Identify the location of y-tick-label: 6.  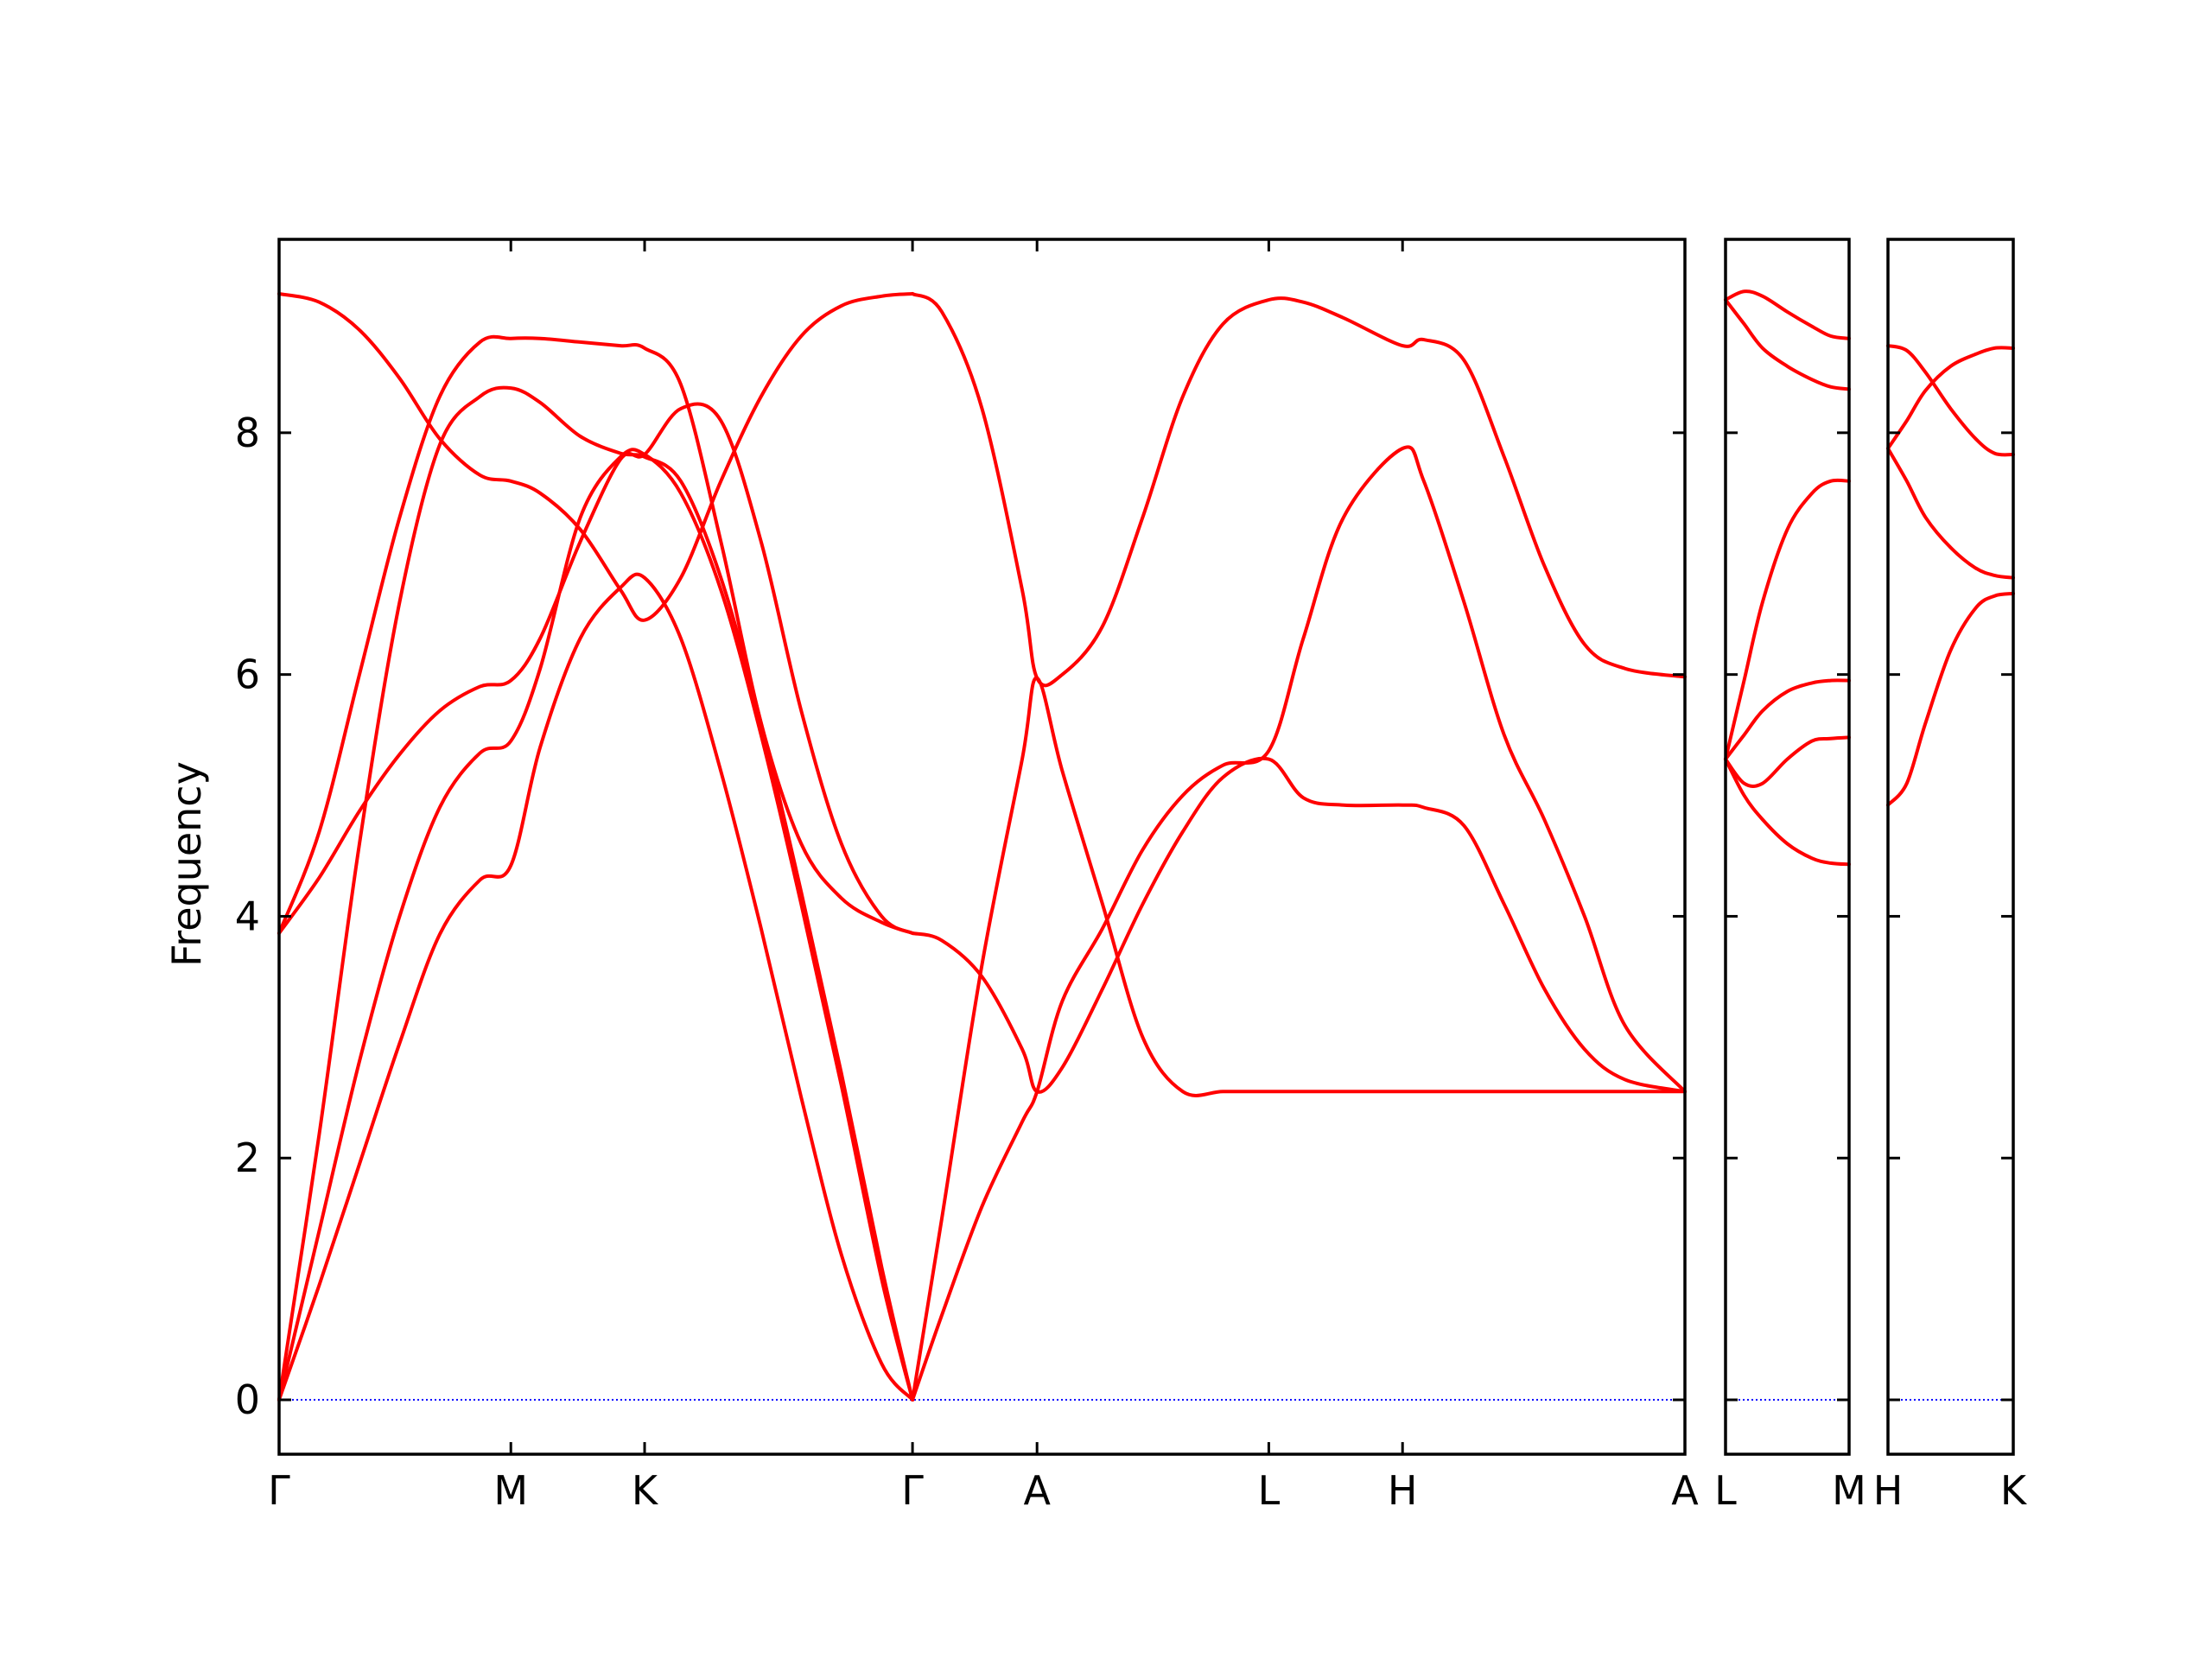
(247, 675).